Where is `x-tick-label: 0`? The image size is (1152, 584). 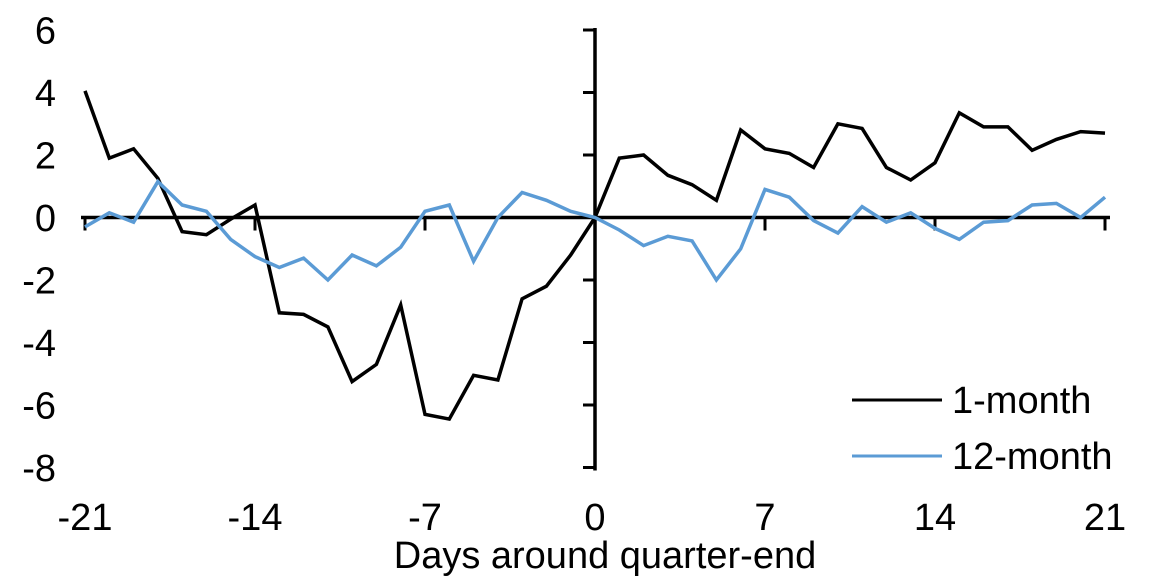 x-tick-label: 0 is located at coordinates (594, 518).